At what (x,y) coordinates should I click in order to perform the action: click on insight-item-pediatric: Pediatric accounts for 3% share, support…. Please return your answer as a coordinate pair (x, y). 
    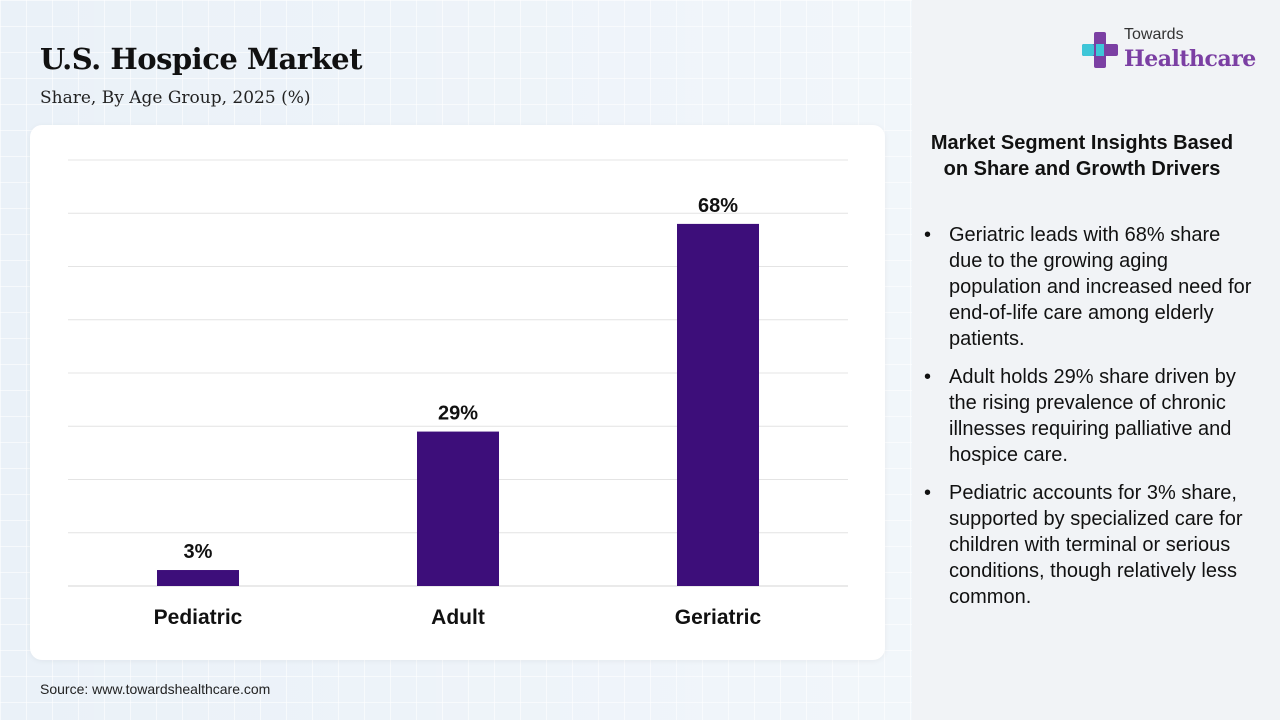
    Looking at the image, I should click on (1087, 545).